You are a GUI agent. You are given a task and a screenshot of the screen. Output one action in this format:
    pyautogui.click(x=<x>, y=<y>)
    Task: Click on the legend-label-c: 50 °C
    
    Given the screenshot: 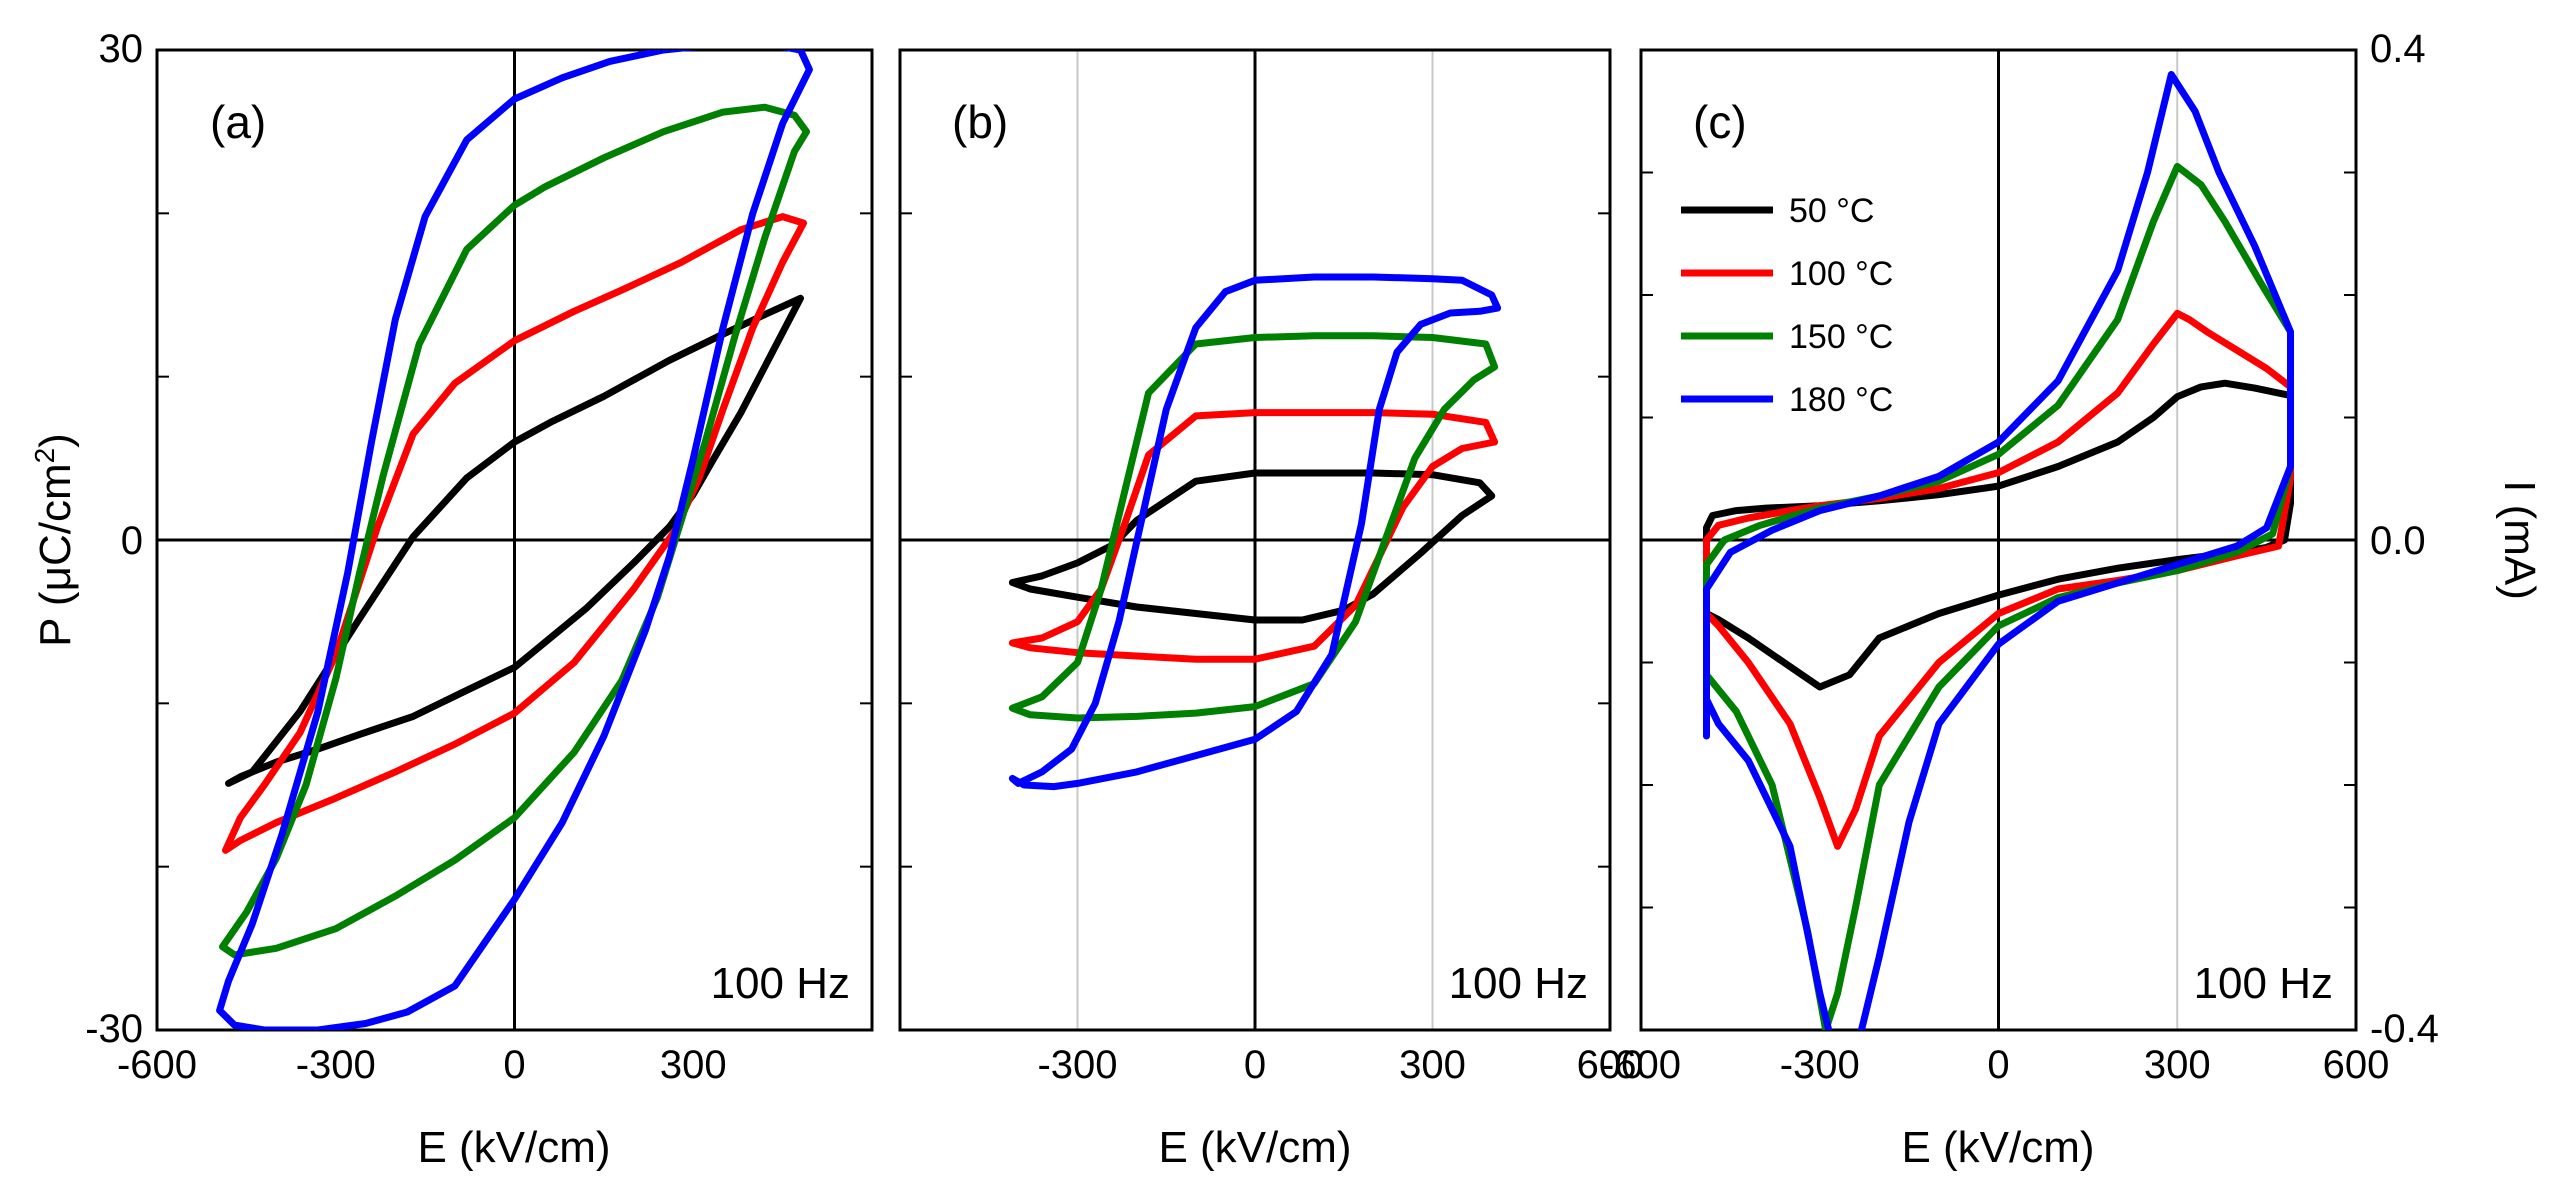 What is the action you would take?
    pyautogui.click(x=1831, y=211)
    